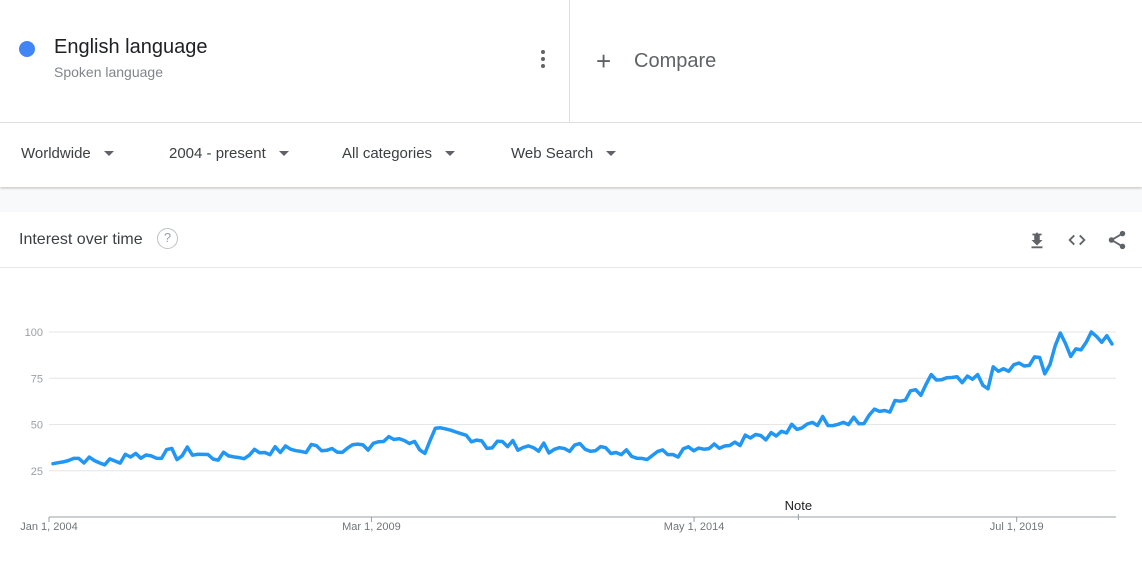 Image resolution: width=1142 pixels, height=587 pixels. I want to click on search-type-label: Web Search, so click(552, 153).